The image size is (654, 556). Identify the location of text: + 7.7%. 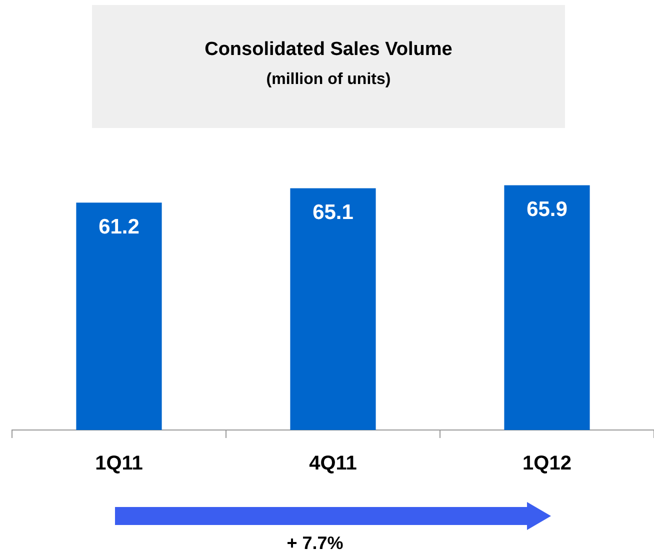
(315, 543).